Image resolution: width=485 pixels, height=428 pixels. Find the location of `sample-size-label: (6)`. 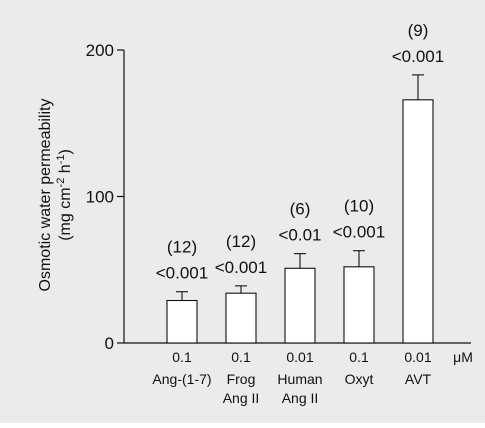

sample-size-label: (6) is located at coordinates (300, 209).